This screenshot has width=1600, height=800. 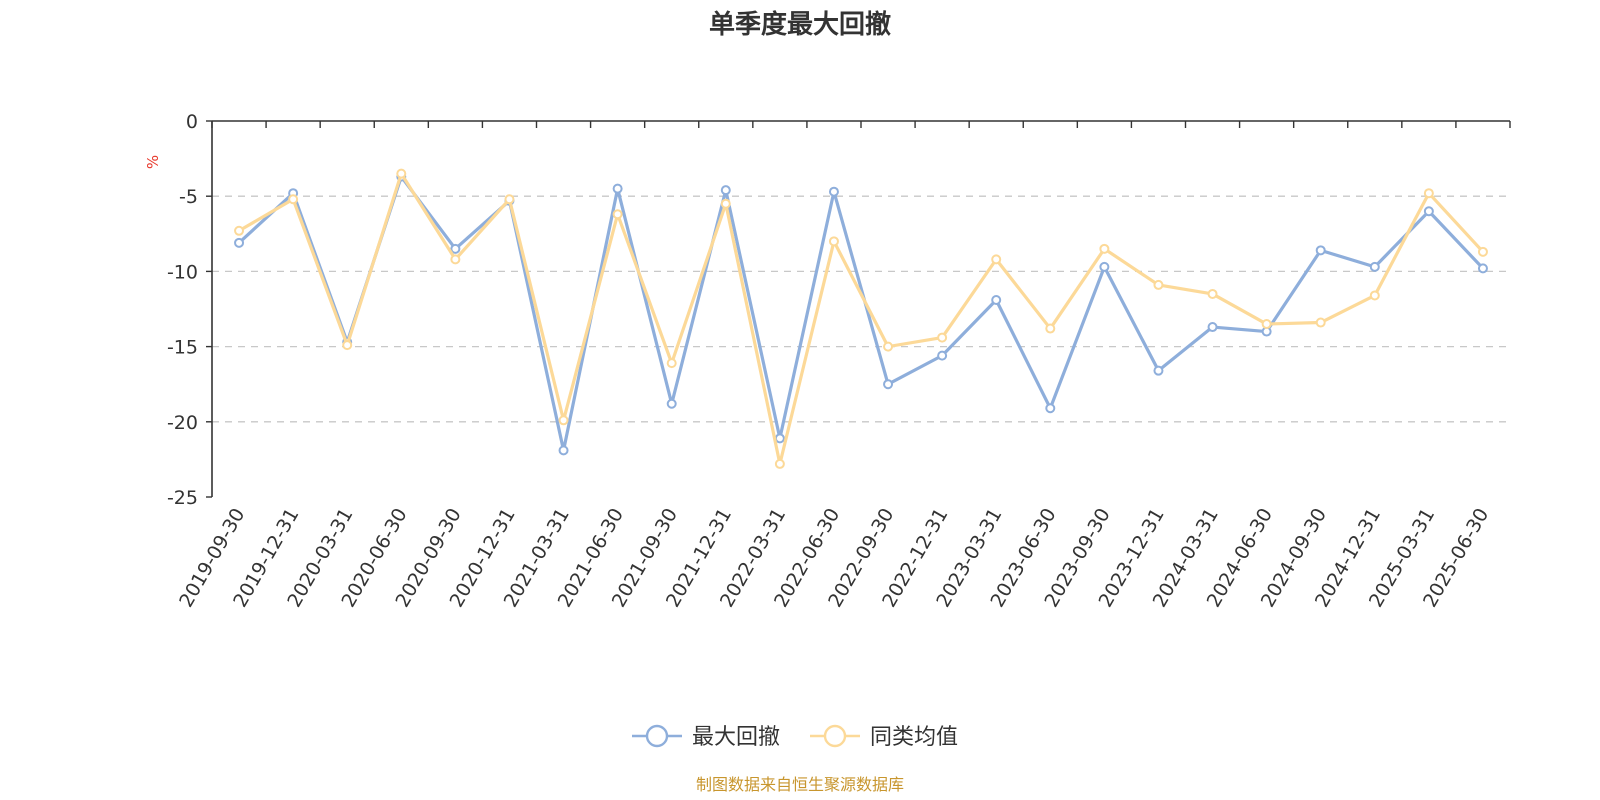 What do you see at coordinates (188, 197) in the screenshot?
I see `y-tick-label: -5` at bounding box center [188, 197].